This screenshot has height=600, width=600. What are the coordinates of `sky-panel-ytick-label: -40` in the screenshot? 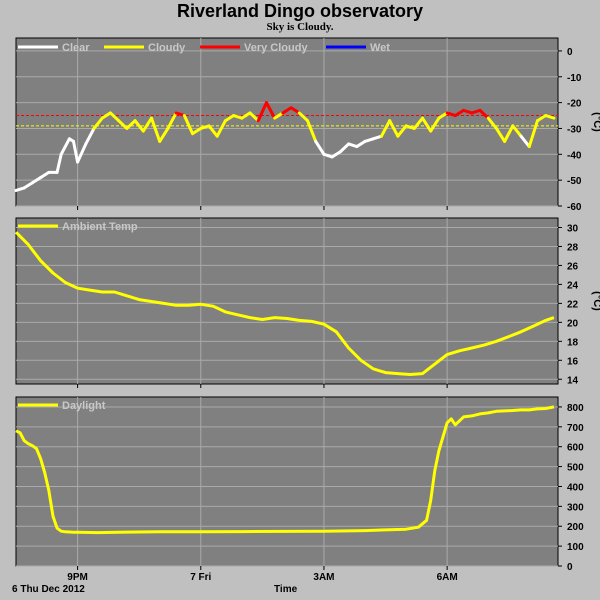 It's located at (574, 155).